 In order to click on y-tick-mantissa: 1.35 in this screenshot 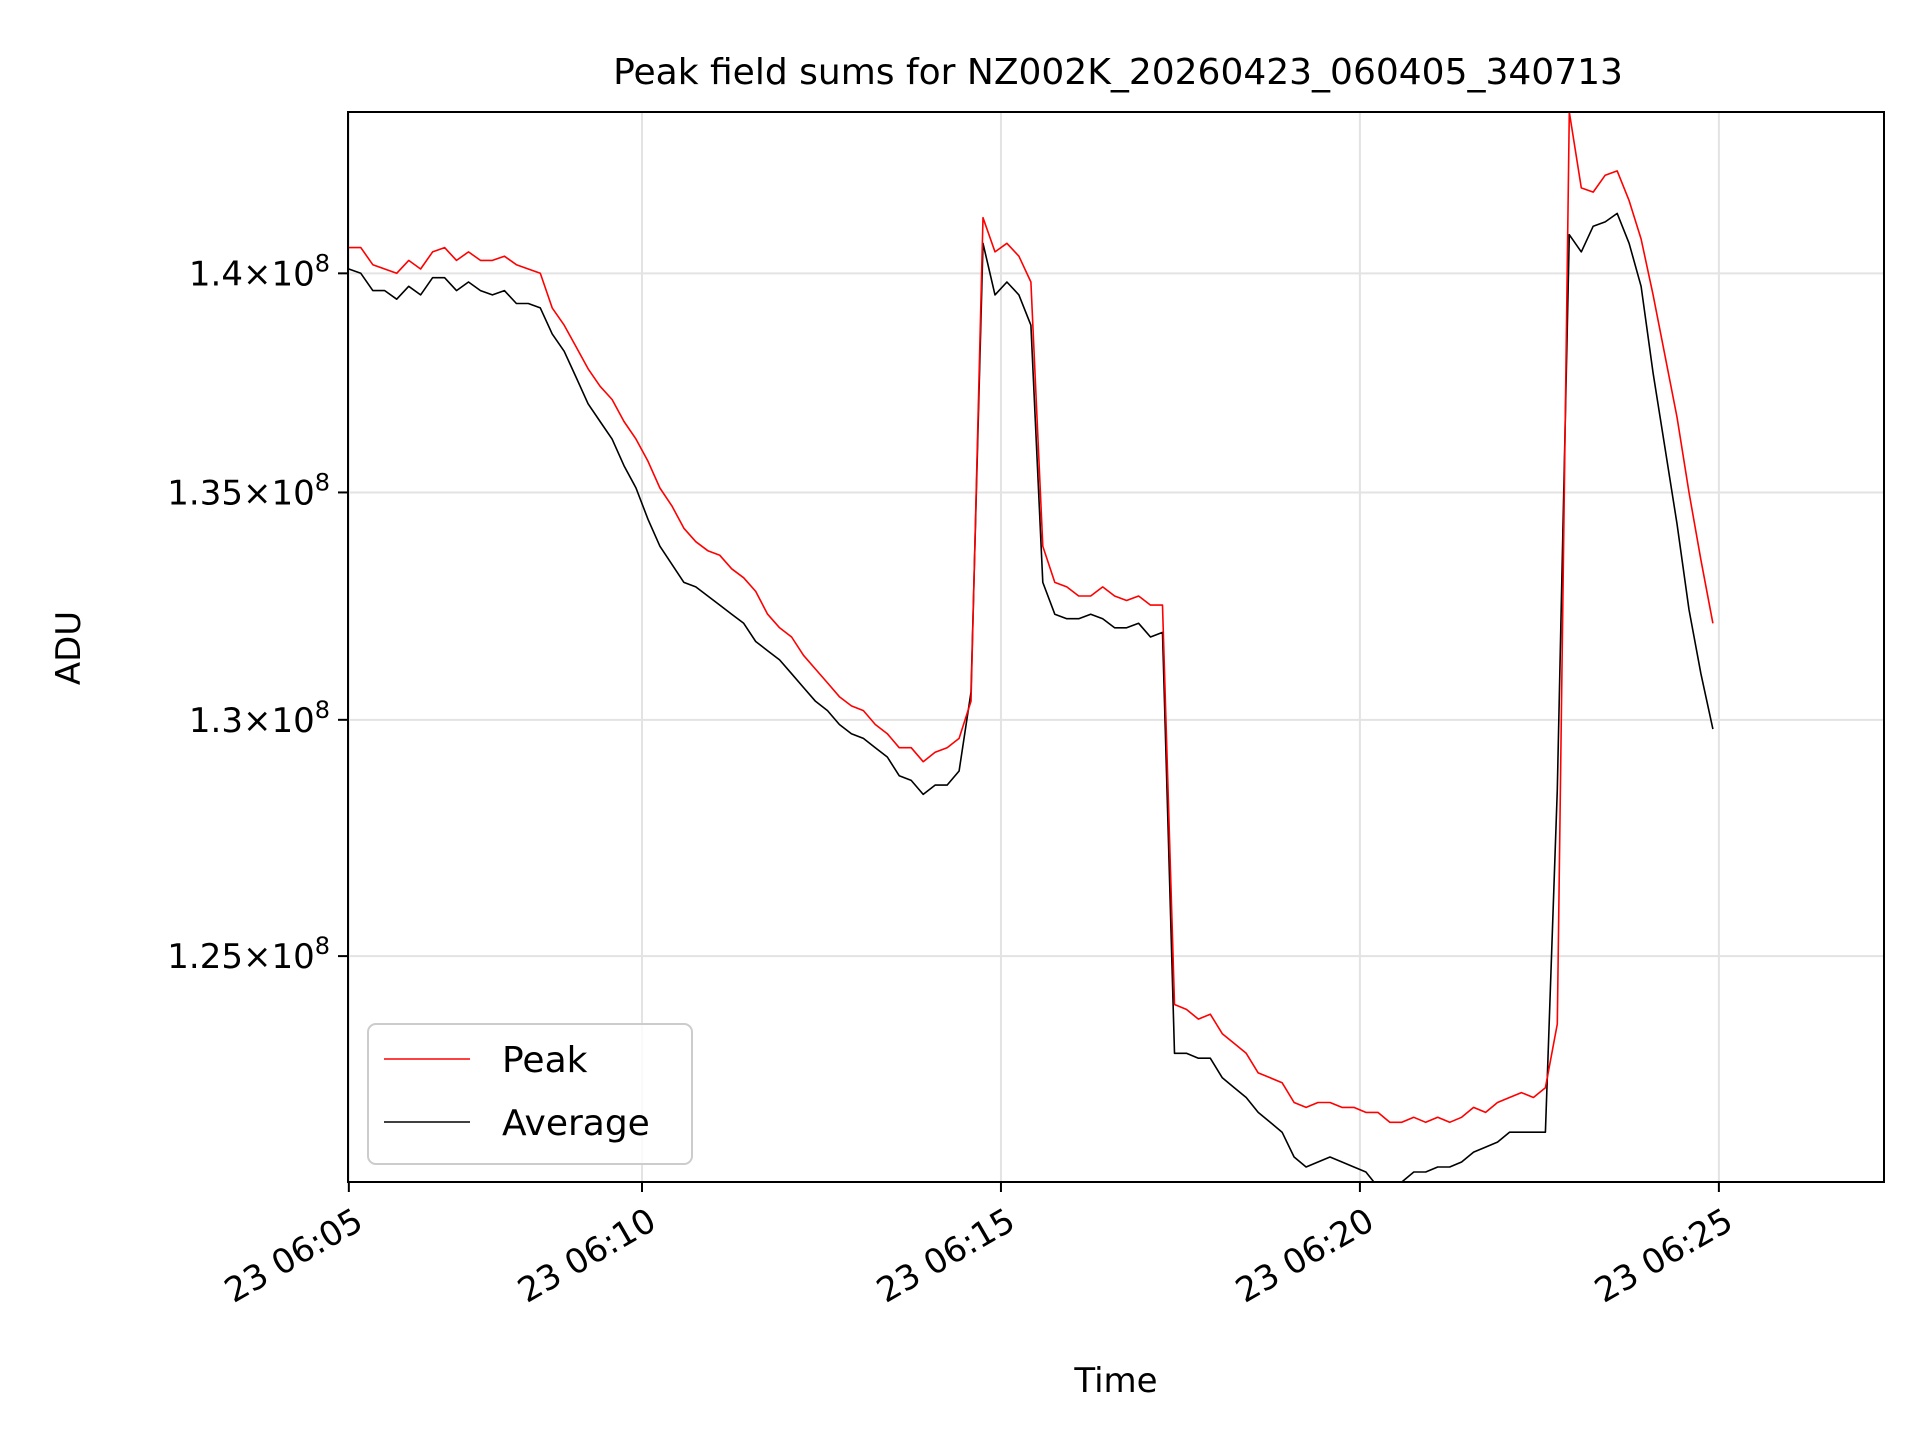, I will do `click(205, 493)`.